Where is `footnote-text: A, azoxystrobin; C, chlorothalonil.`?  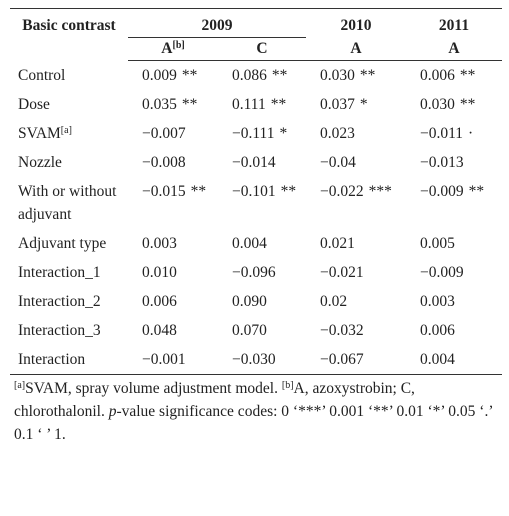 footnote-text: A, azoxystrobin; C, chlorothalonil. is located at coordinates (216, 400).